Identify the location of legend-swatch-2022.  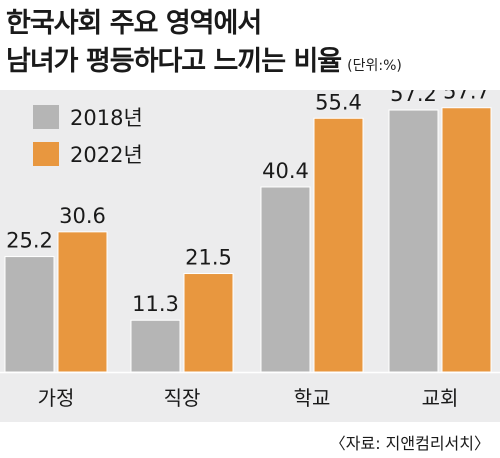
(46, 154).